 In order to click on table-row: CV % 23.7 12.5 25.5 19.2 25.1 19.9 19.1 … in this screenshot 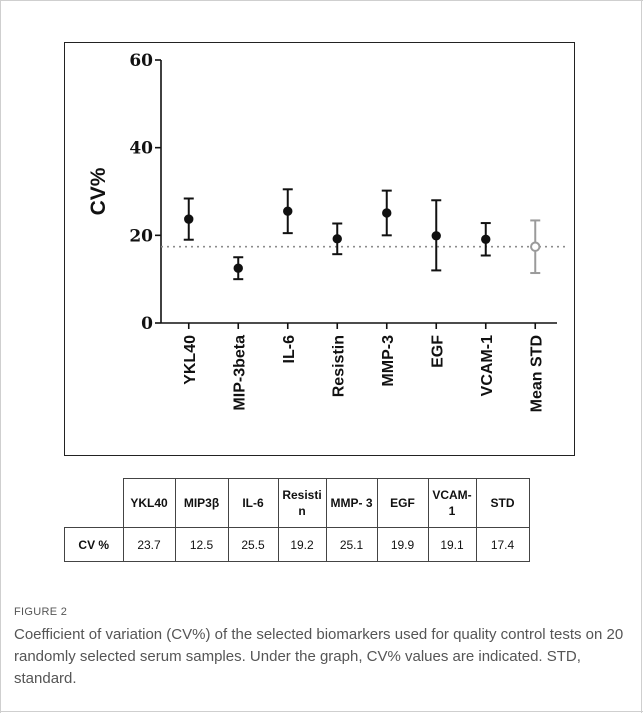, I will do `click(297, 544)`.